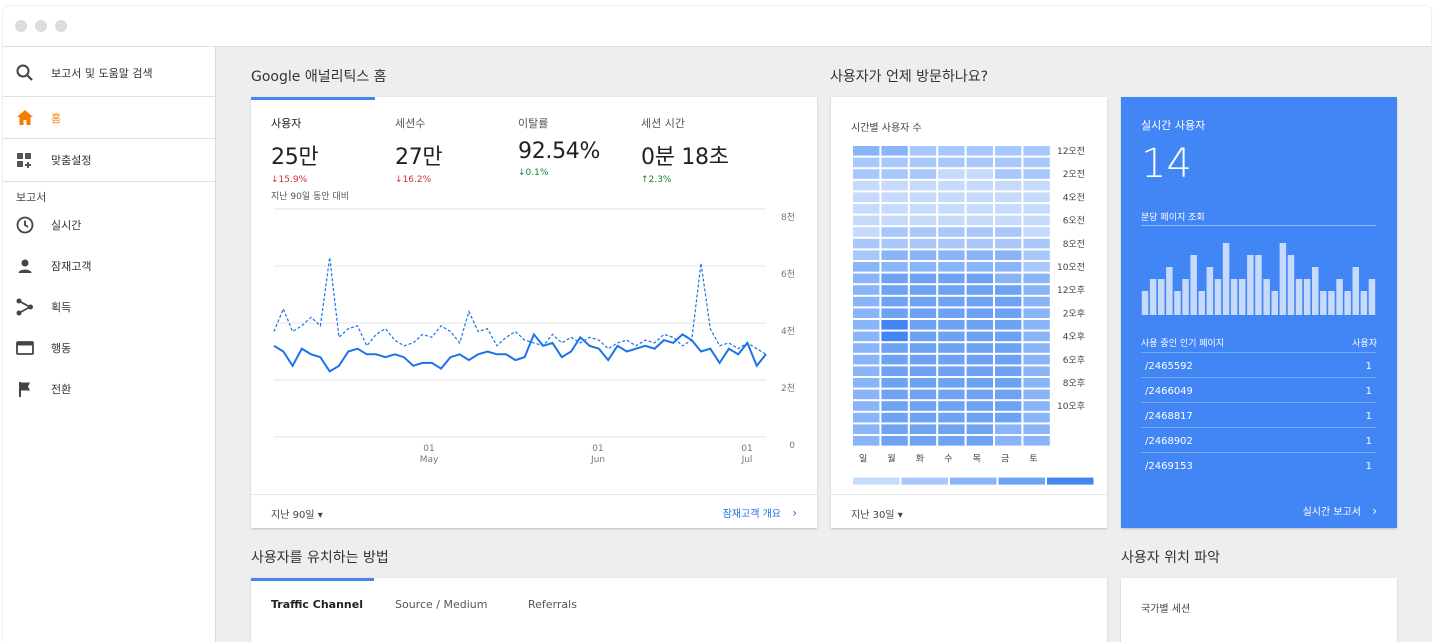  Describe the element at coordinates (109, 389) in the screenshot. I see `sidebar-item-conversions: 전환` at that location.